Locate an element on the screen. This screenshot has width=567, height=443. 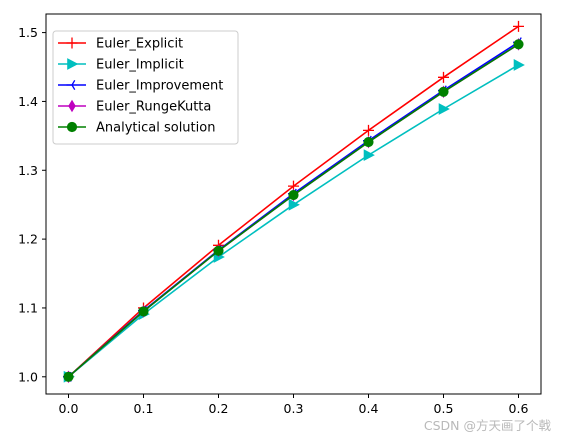
legend-entry-0: Euler_Explicit is located at coordinates (120, 44).